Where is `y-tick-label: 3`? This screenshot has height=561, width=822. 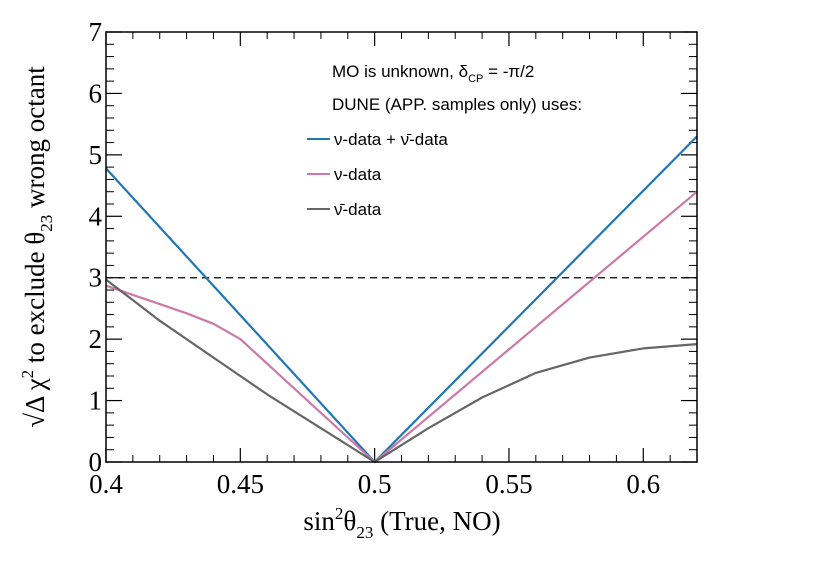 y-tick-label: 3 is located at coordinates (96, 278).